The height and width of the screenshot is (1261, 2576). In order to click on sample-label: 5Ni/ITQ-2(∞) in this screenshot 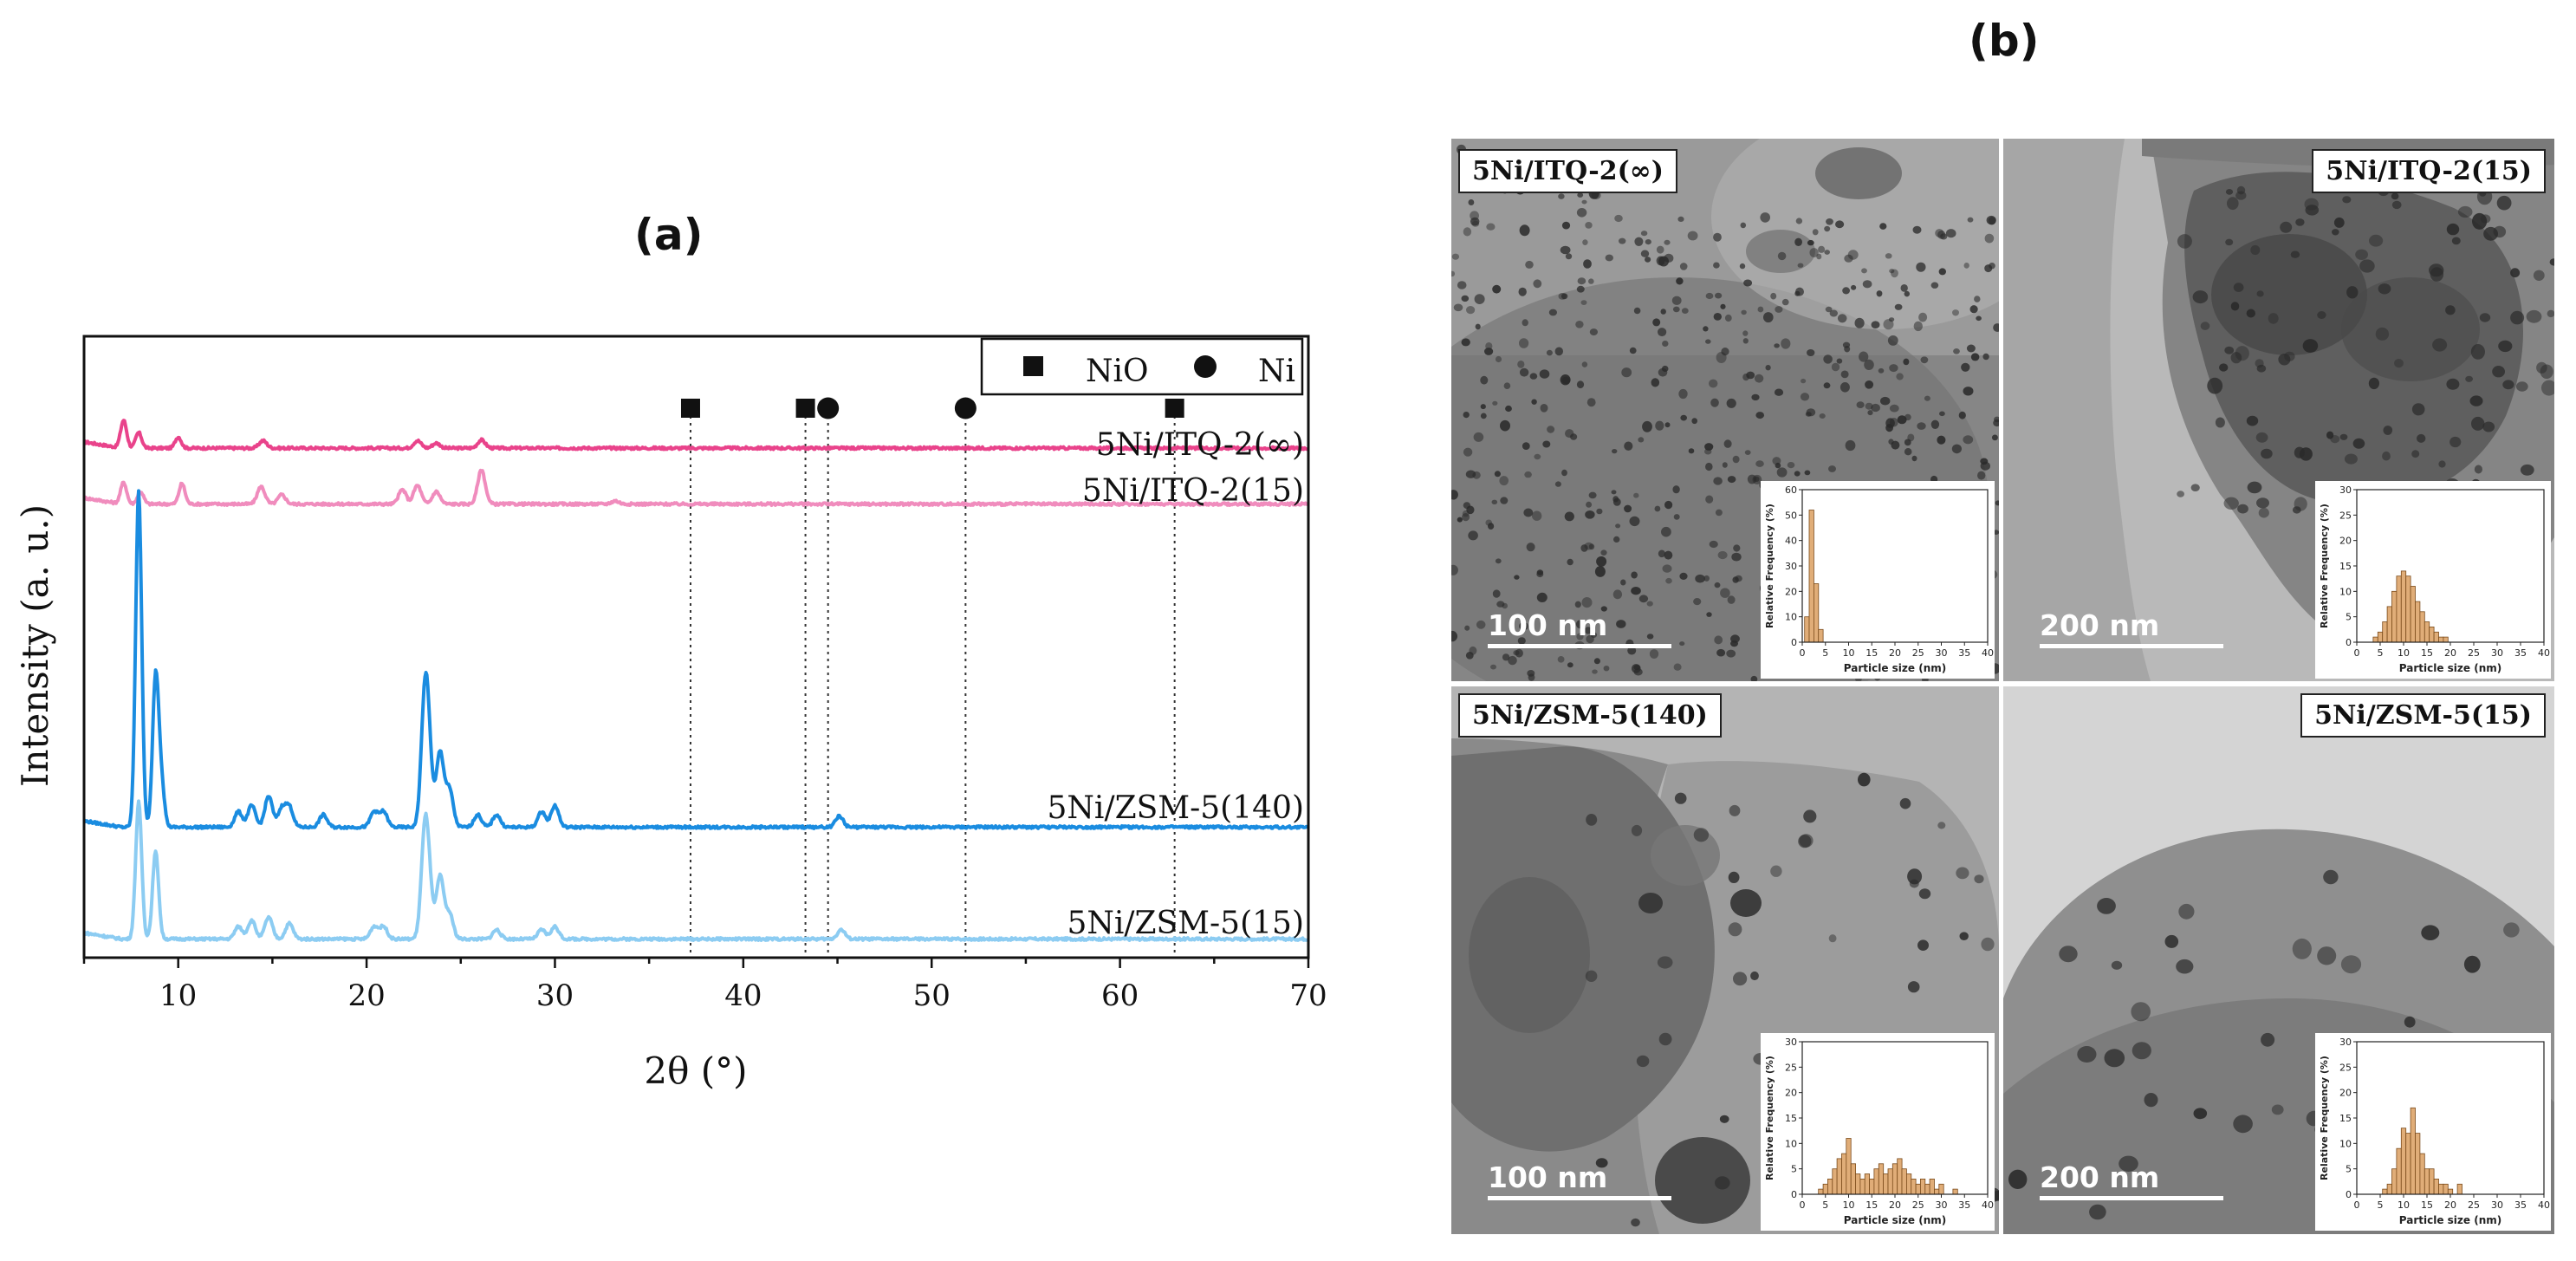, I will do `click(1568, 171)`.